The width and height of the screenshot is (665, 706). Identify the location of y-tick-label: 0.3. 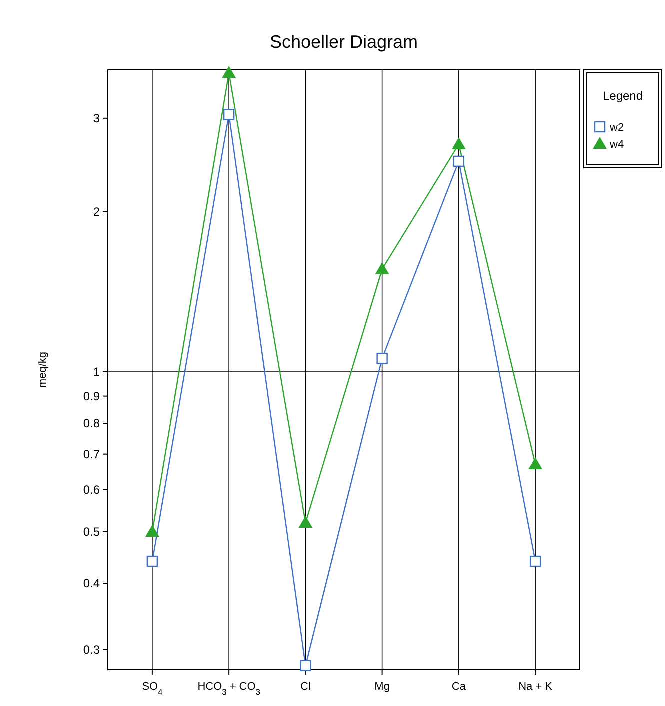
(91, 650).